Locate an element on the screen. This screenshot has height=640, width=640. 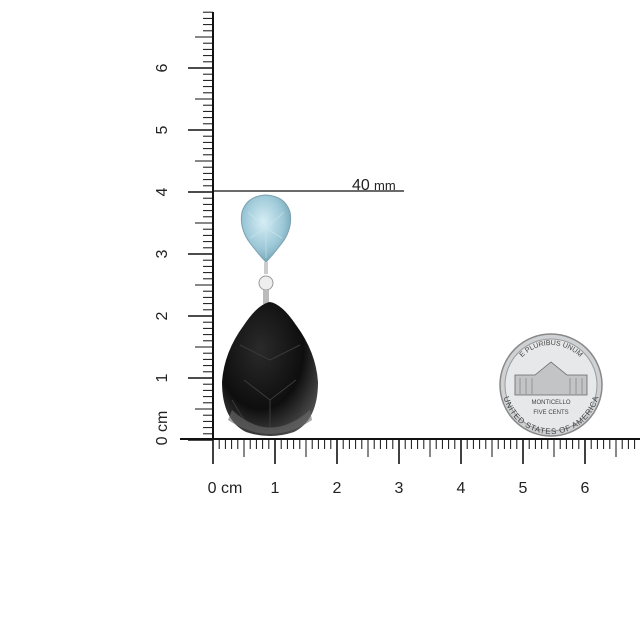
horizontal-ruler-label: 3 is located at coordinates (399, 488).